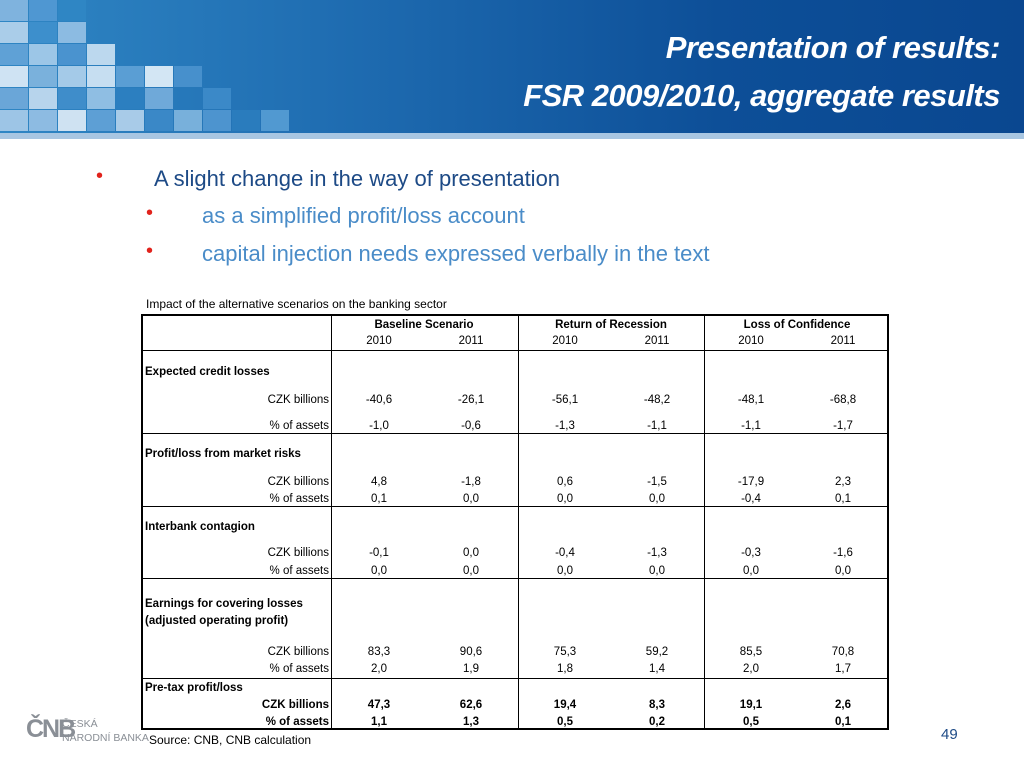 This screenshot has height=768, width=1024. What do you see at coordinates (797, 325) in the screenshot?
I see `scenario-header: Loss of Confidence` at bounding box center [797, 325].